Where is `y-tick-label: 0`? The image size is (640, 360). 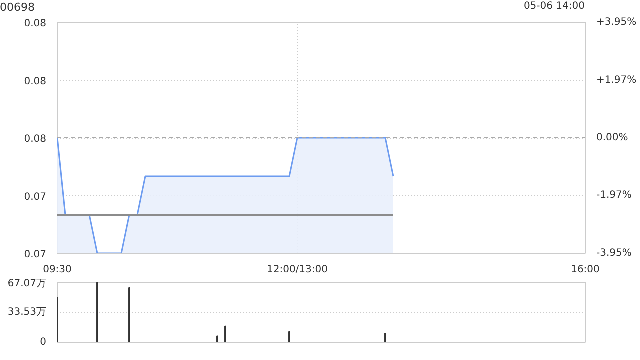
y-tick-label: 0 is located at coordinates (43, 342).